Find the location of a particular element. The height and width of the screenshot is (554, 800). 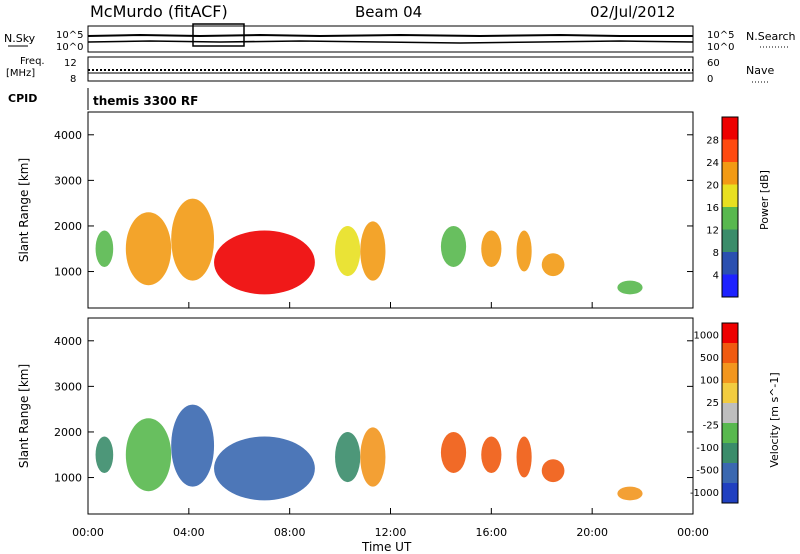

nave-tick-high: 60 is located at coordinates (713, 63).